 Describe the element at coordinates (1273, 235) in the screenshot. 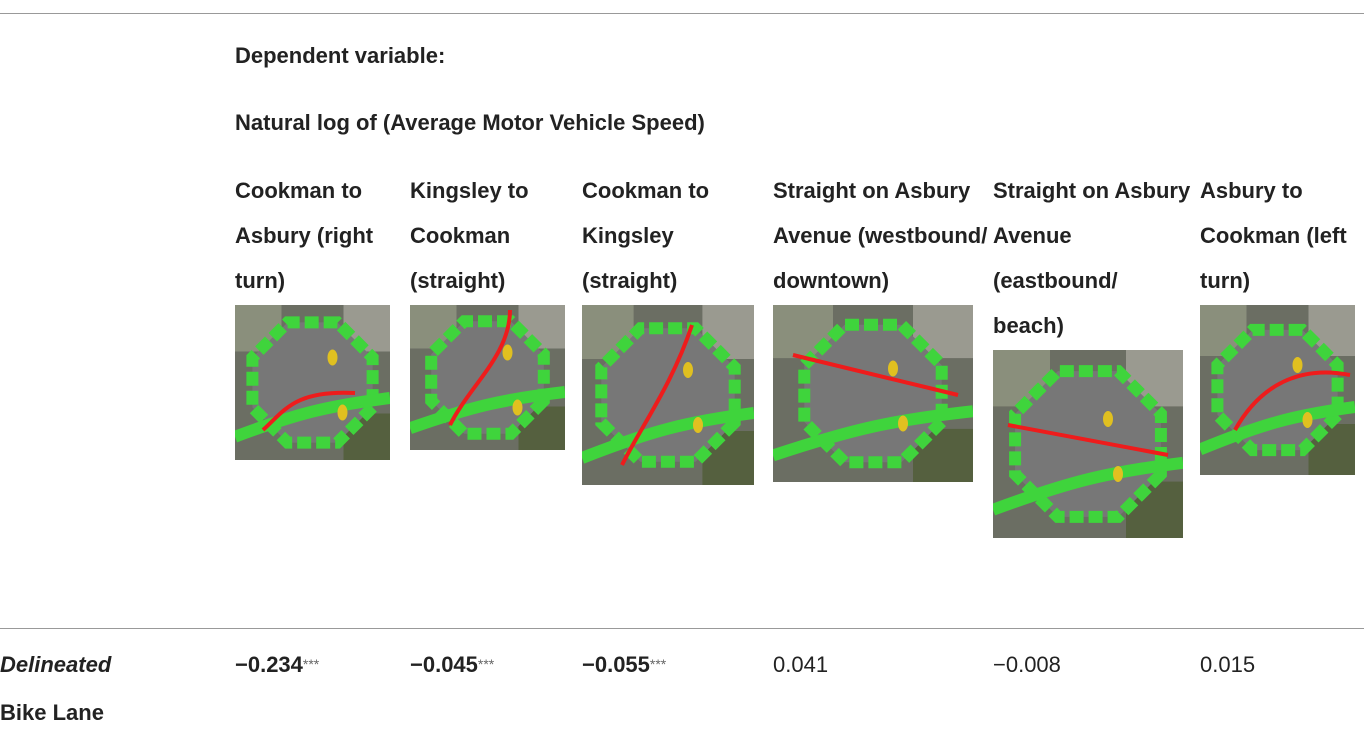

I see `column-label: Asbury to Cookman (left turn)` at that location.